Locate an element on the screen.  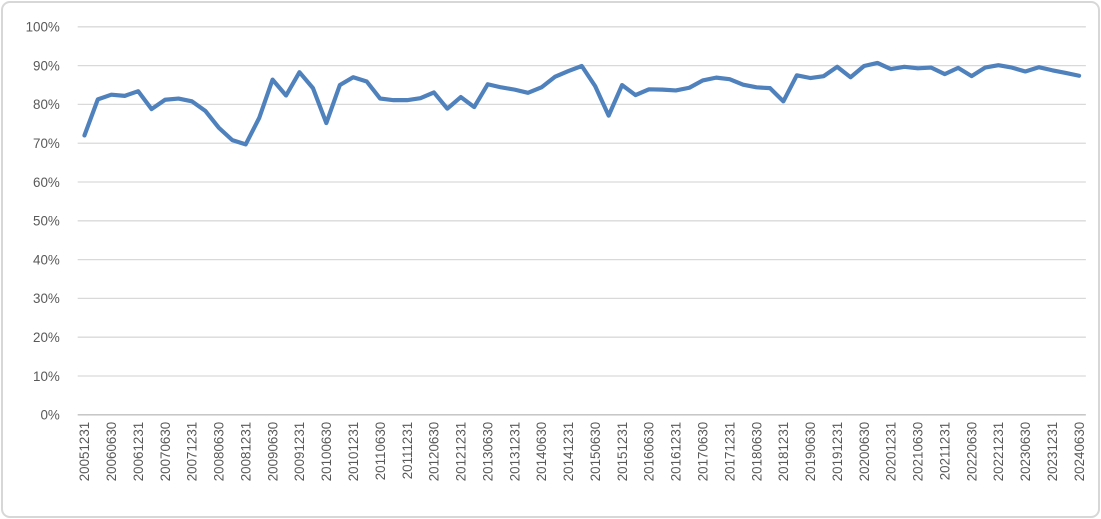
x-axis-tick-label: 20240630 is located at coordinates (1079, 452).